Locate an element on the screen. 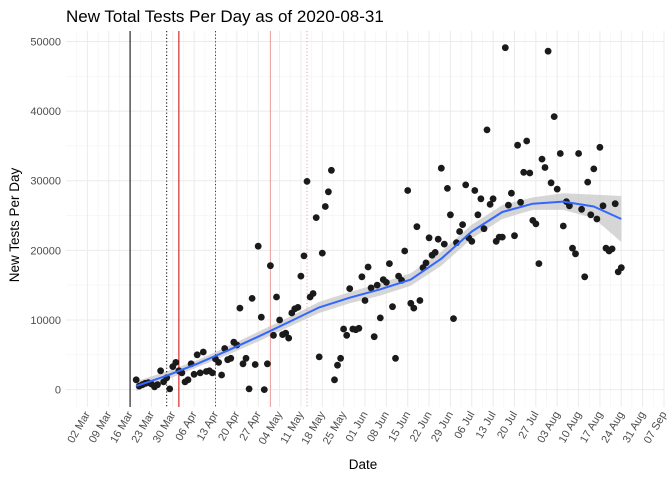 The height and width of the screenshot is (480, 672). y-tick-label: 10000 is located at coordinates (45, 321).